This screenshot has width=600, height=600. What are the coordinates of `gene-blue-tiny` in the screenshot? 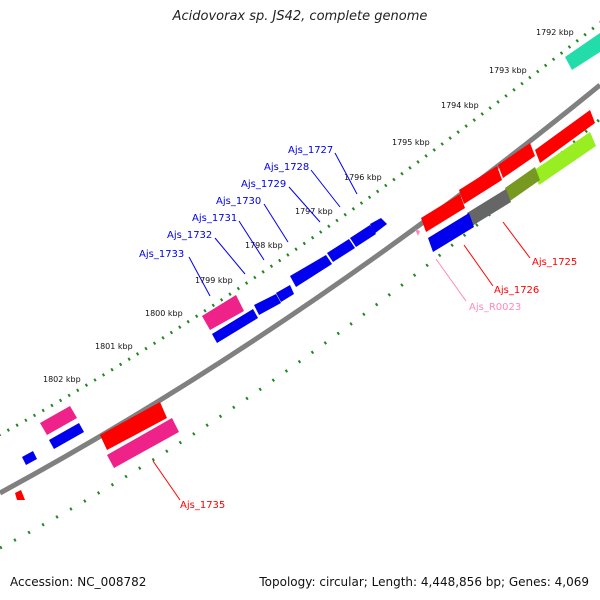 It's located at (29, 458).